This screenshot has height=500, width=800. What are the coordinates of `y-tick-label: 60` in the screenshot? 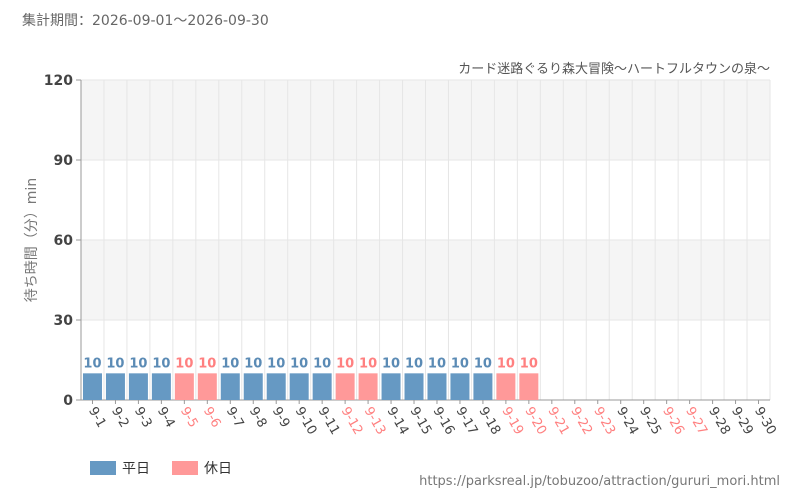 It's located at (64, 241).